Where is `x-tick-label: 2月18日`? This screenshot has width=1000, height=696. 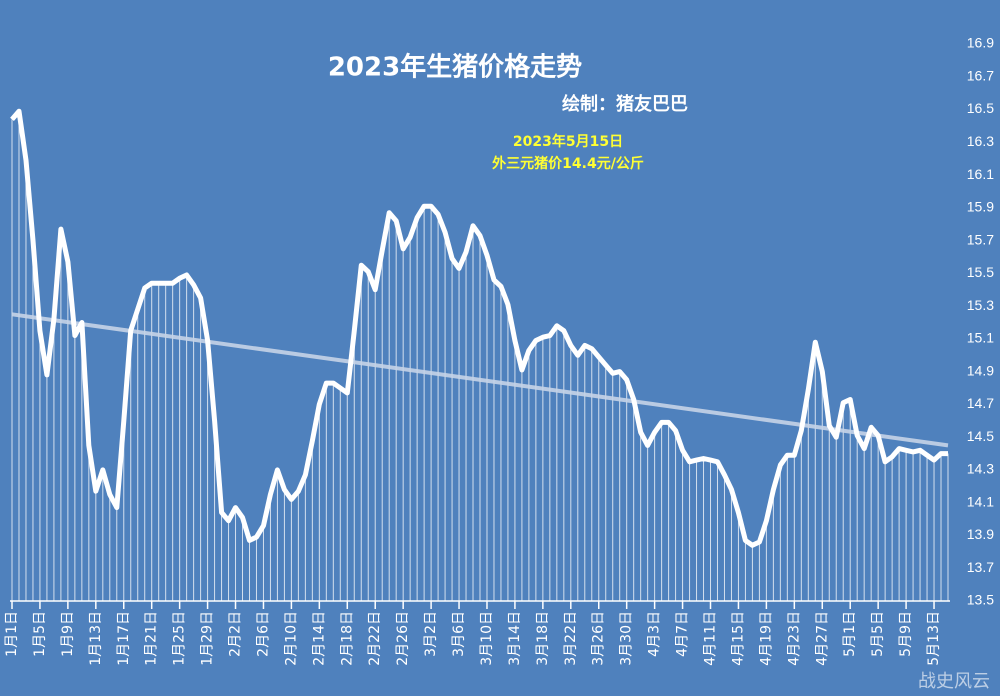 x-tick-label: 2月18日 is located at coordinates (347, 638).